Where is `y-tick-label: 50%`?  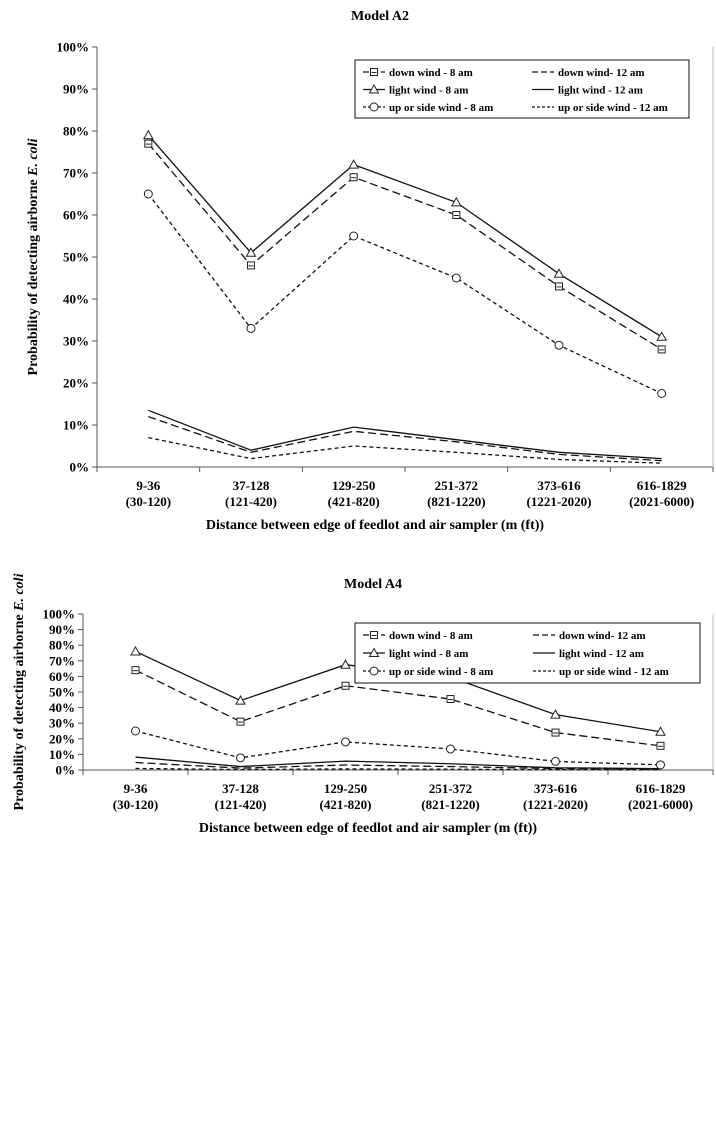
y-tick-label: 50% is located at coordinates (76, 257).